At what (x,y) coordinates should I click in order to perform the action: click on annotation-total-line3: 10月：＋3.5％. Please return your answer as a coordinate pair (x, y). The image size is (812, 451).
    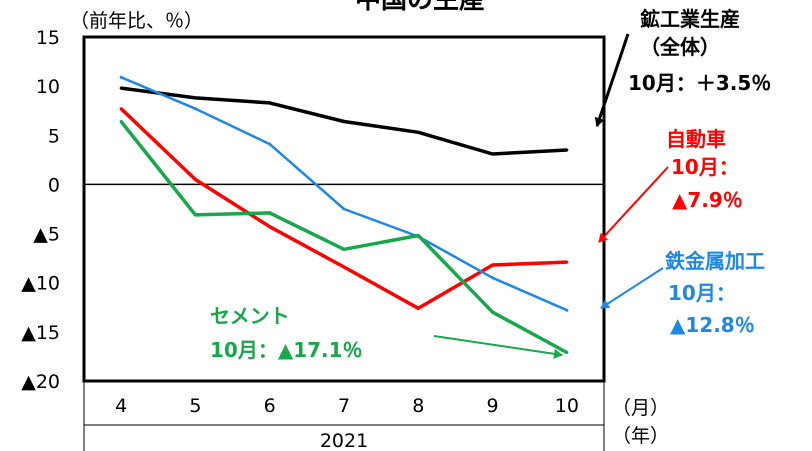
    Looking at the image, I should click on (699, 83).